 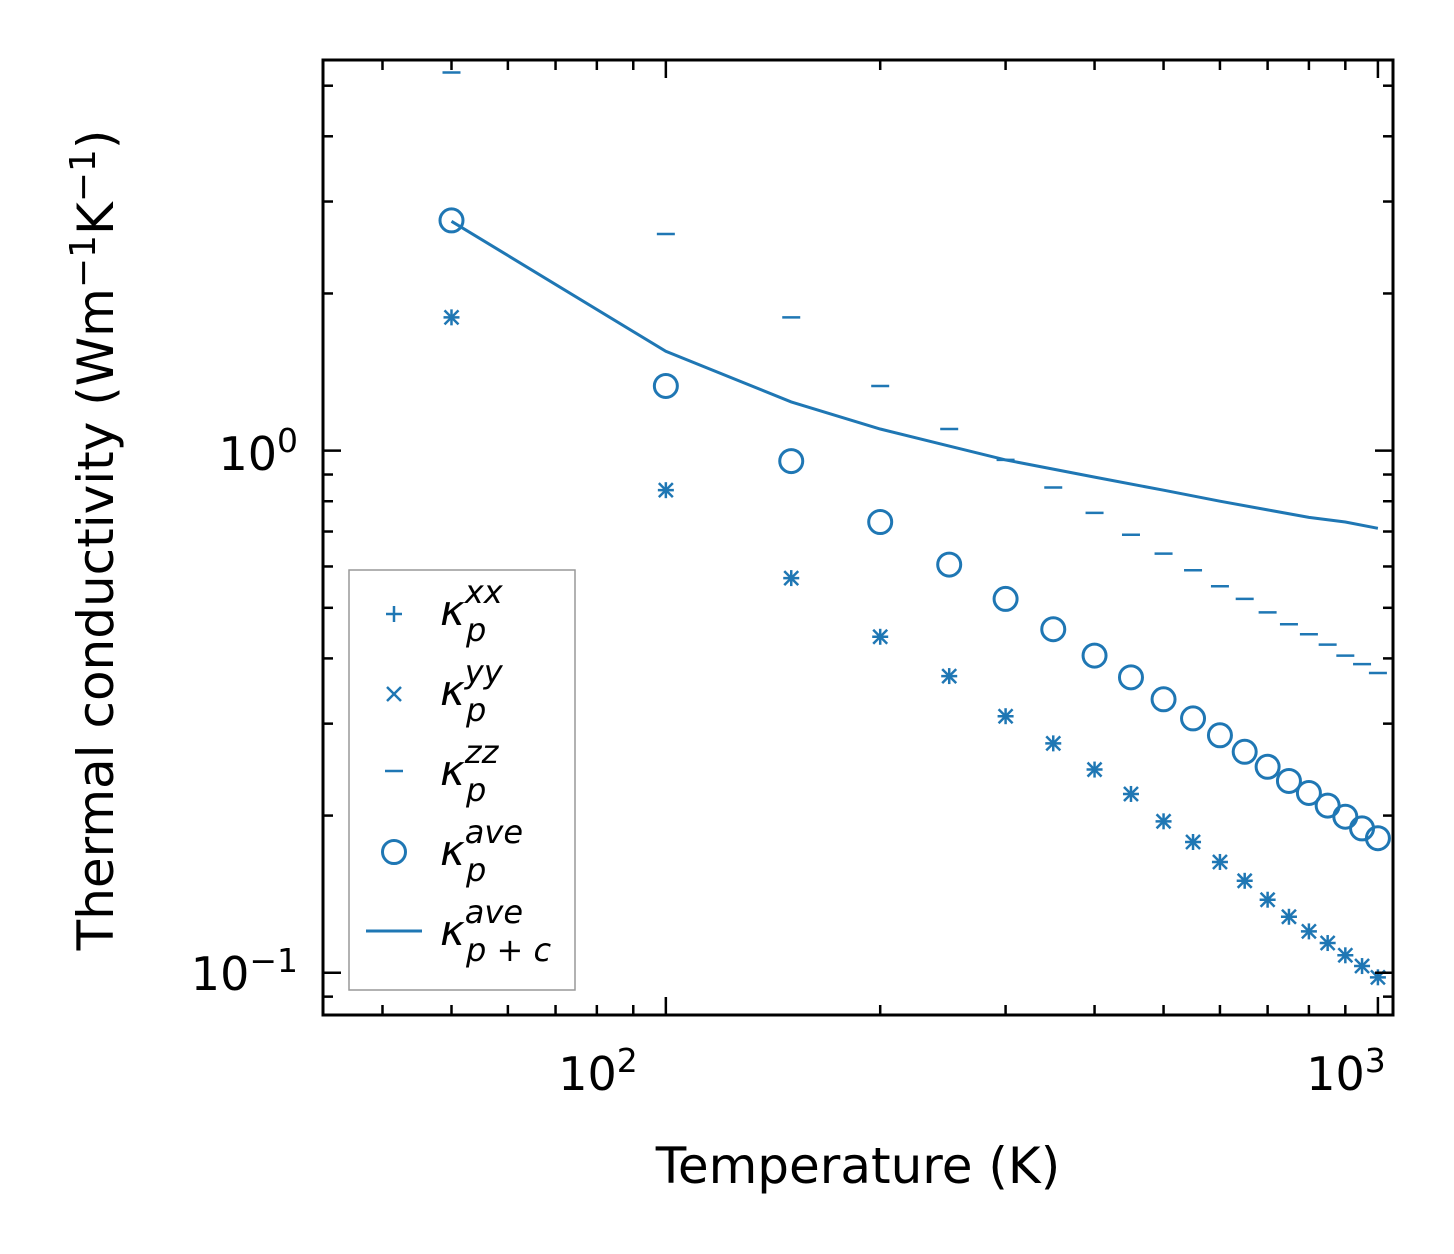 I want to click on point-x-650-d2, so click(x=1244, y=880).